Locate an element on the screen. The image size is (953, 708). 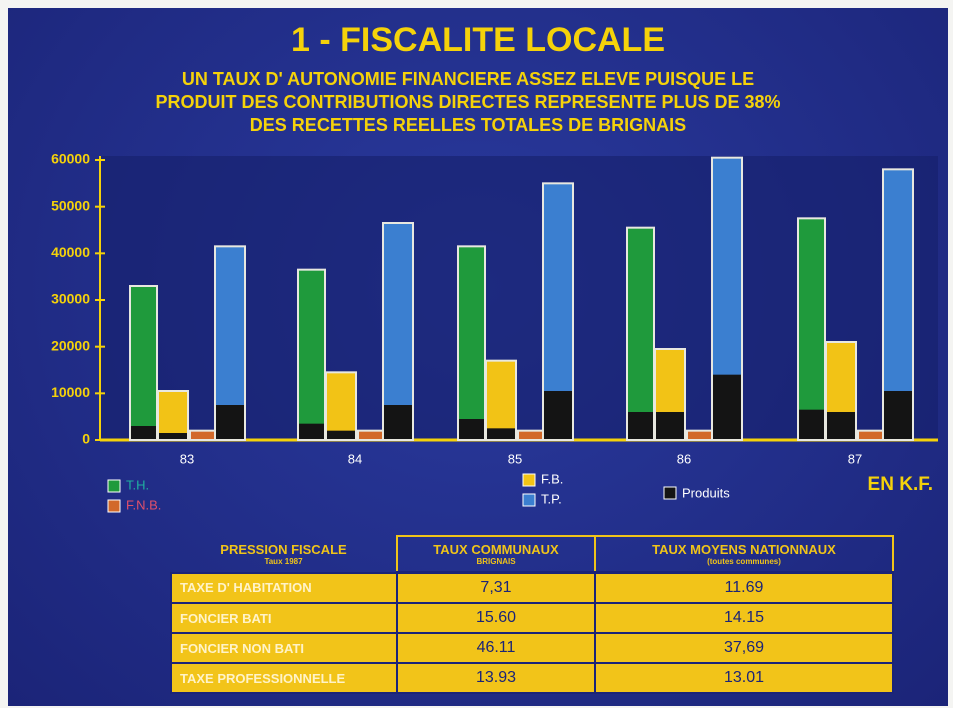
column-subtitle: (toutes communes) is located at coordinates (744, 561).